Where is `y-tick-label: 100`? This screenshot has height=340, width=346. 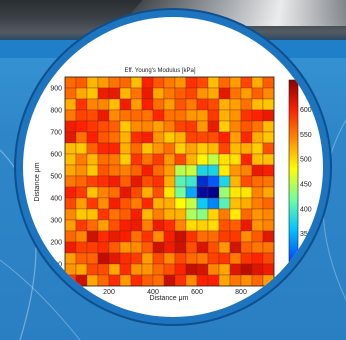
y-tick-label: 100 is located at coordinates (56, 265).